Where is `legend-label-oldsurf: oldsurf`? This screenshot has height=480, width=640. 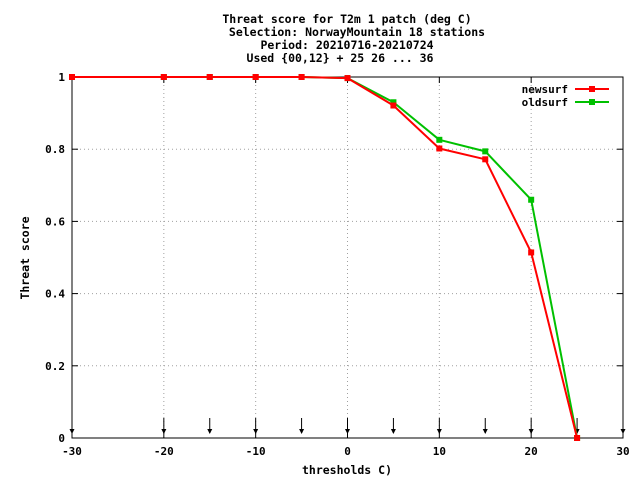 legend-label-oldsurf: oldsurf is located at coordinates (545, 102).